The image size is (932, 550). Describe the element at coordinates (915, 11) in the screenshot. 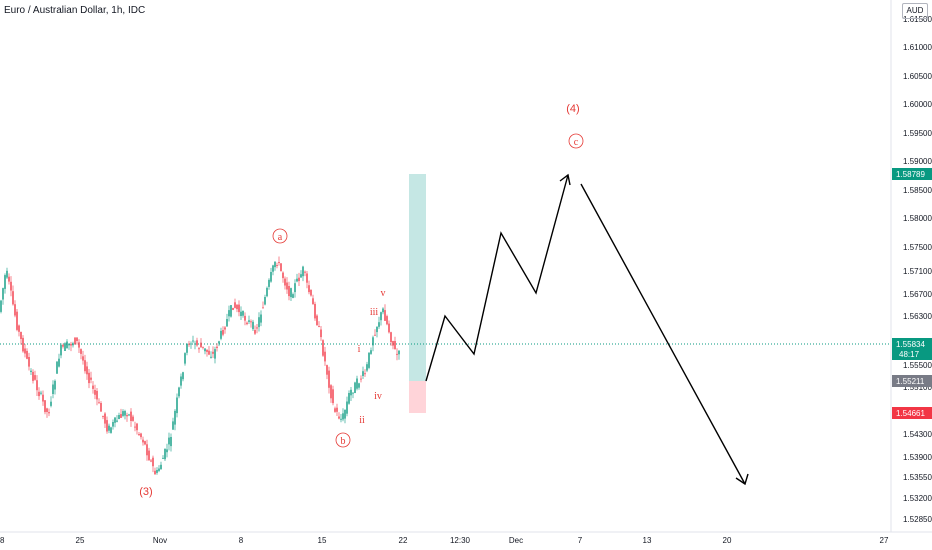

I see `currency-label: AUD` at that location.